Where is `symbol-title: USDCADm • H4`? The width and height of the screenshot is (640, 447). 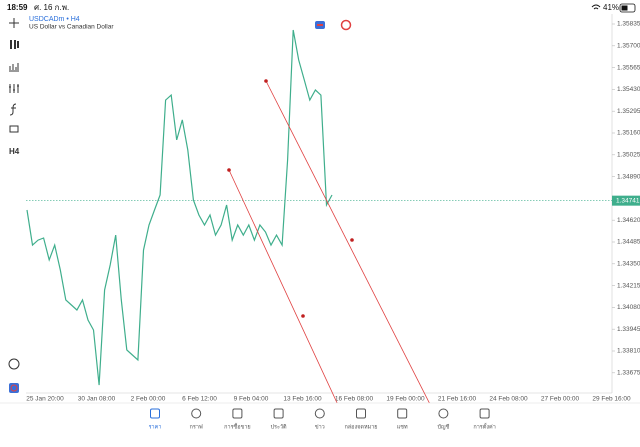 symbol-title: USDCADm • H4 is located at coordinates (54, 19).